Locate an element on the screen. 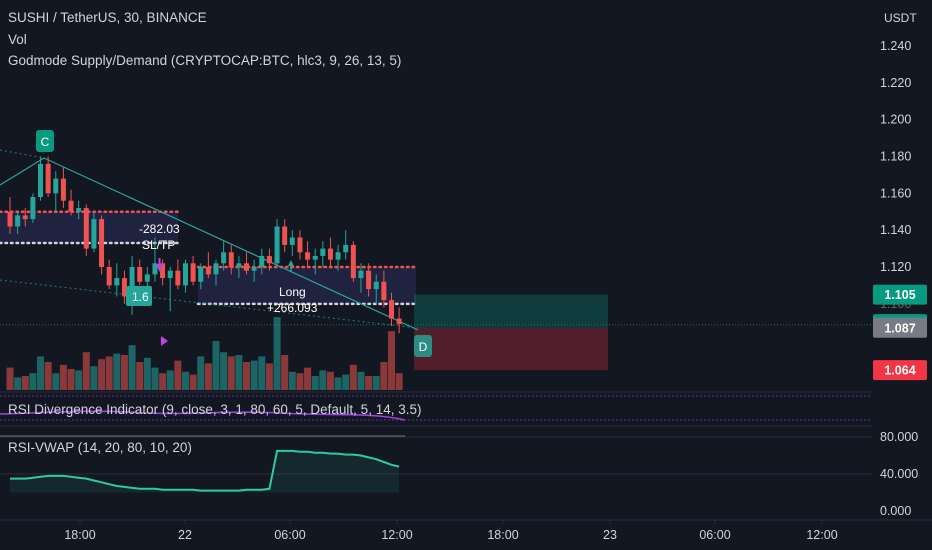 This screenshot has width=932, height=550. wave-c-badge is located at coordinates (45, 141).